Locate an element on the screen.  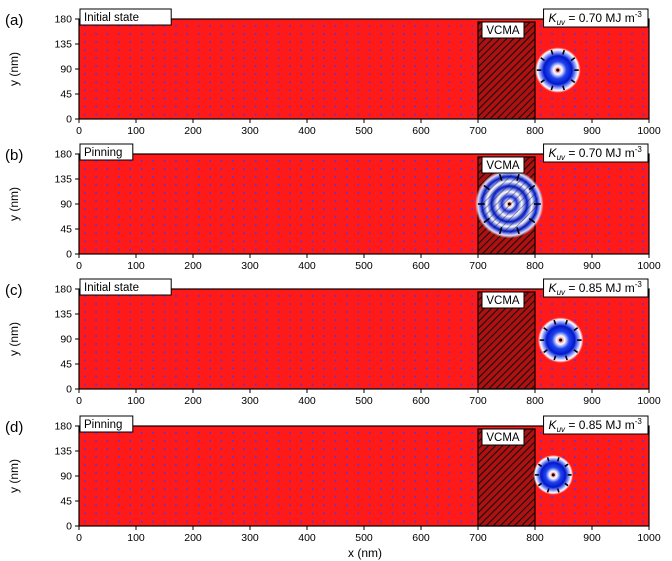
y-tick-label: 180 is located at coordinates (63, 290).